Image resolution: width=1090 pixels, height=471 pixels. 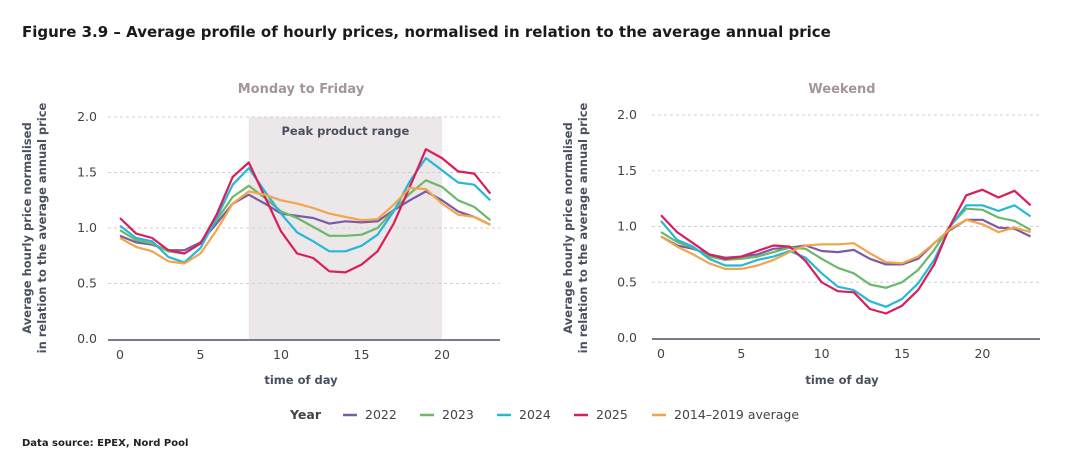 What do you see at coordinates (381, 414) in the screenshot?
I see `legend-item-label: 2022` at bounding box center [381, 414].